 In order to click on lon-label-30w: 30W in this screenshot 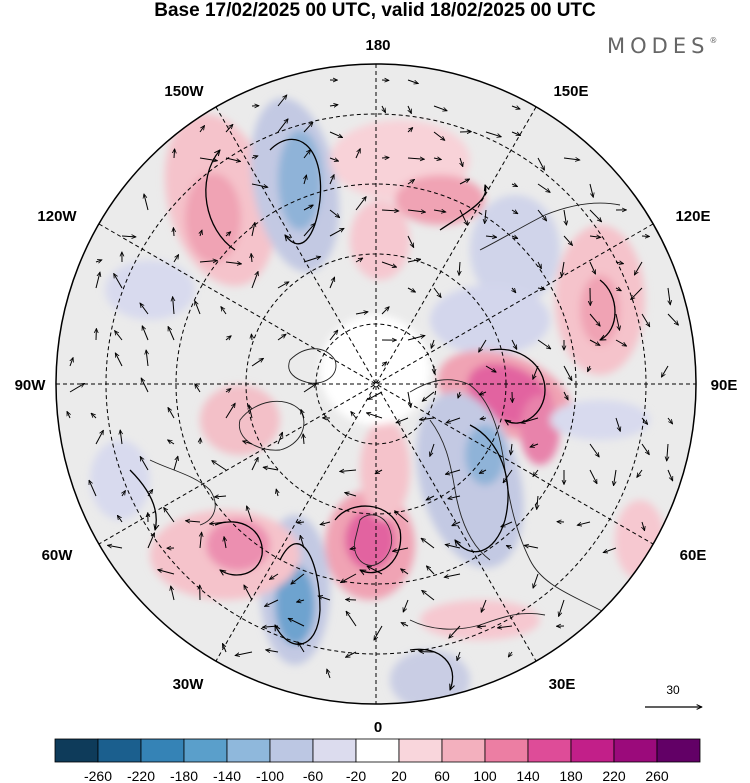, I will do `click(189, 684)`.